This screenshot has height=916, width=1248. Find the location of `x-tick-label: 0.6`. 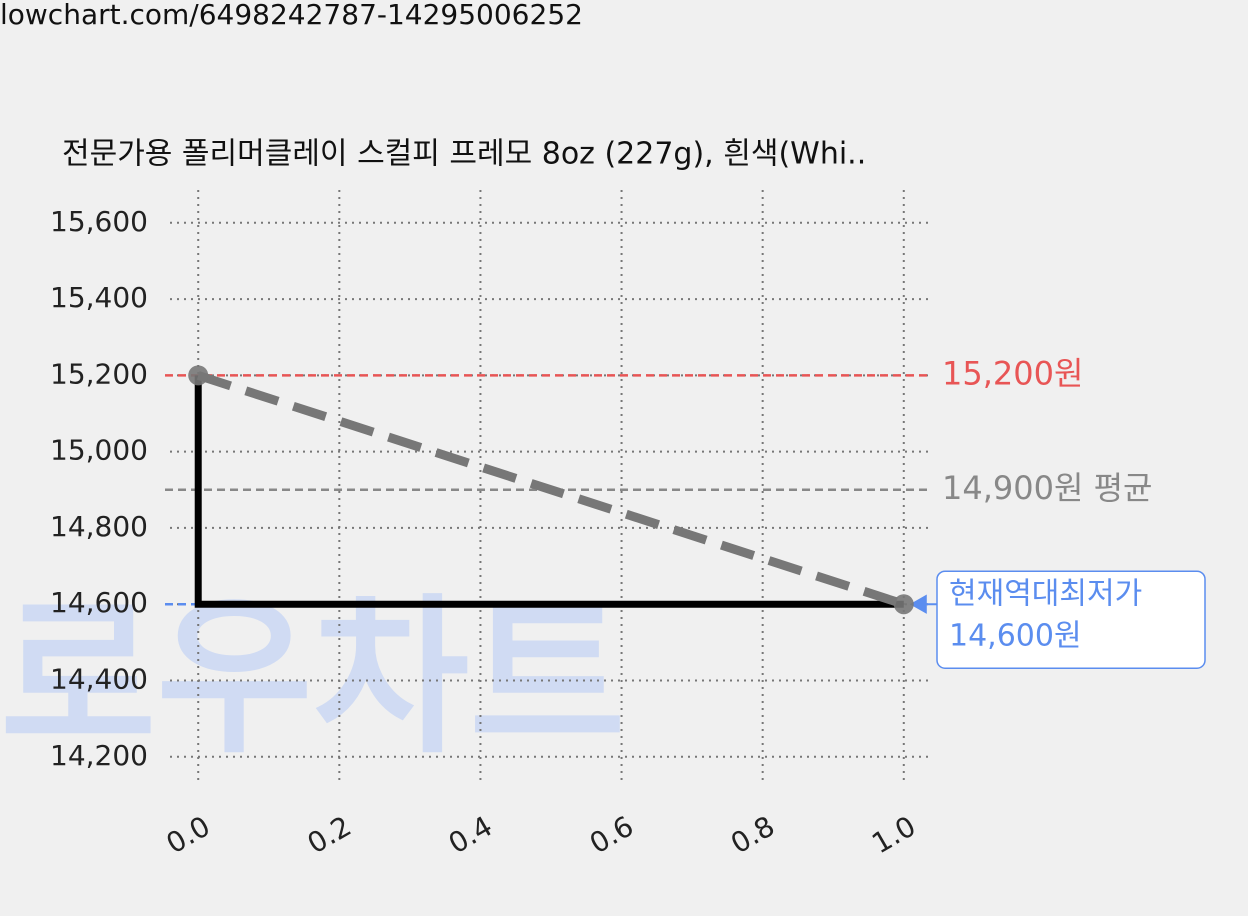

x-tick-label: 0.6 is located at coordinates (611, 834).